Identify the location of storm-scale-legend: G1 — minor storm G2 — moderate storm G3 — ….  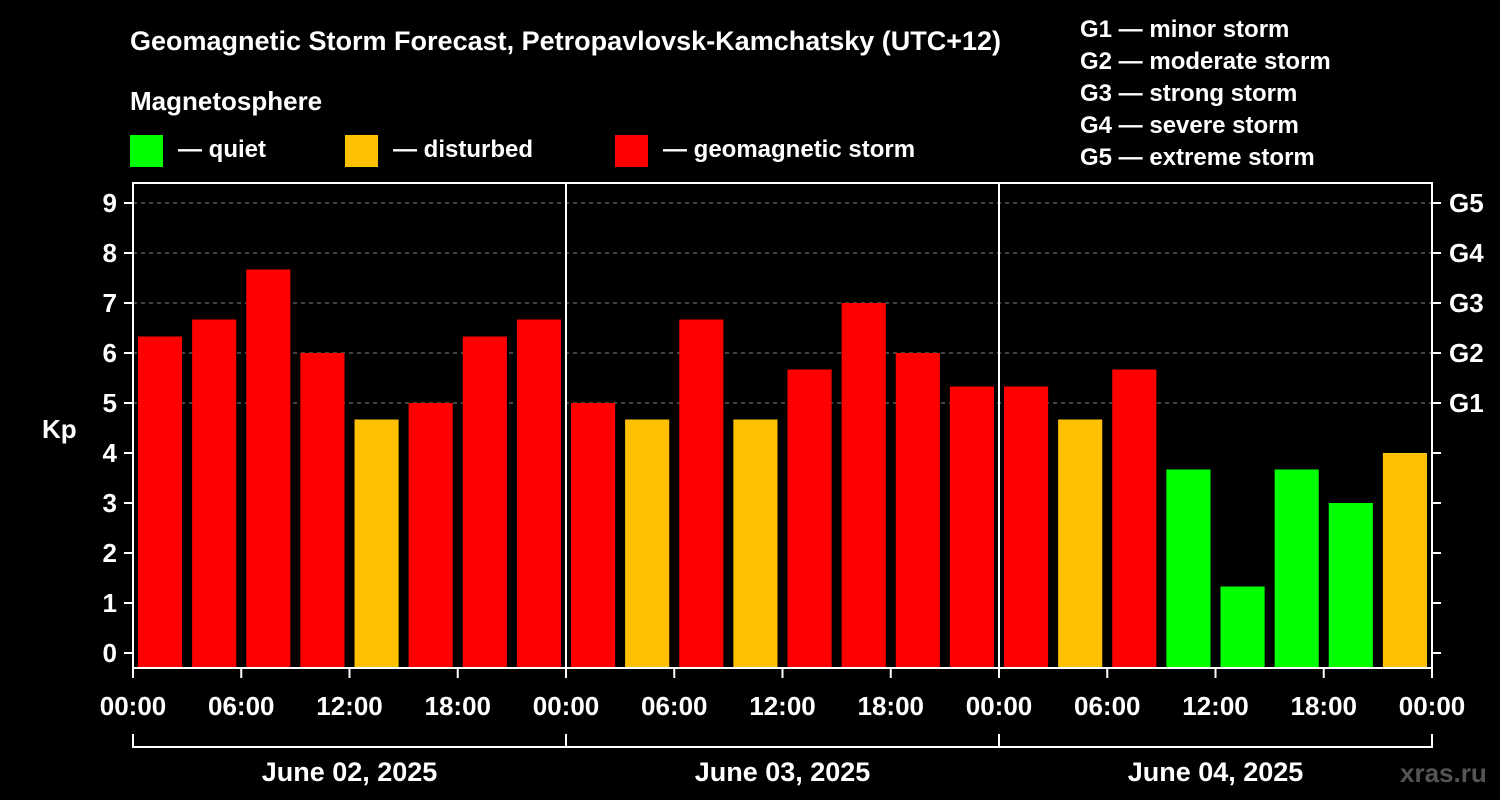
(1205, 93).